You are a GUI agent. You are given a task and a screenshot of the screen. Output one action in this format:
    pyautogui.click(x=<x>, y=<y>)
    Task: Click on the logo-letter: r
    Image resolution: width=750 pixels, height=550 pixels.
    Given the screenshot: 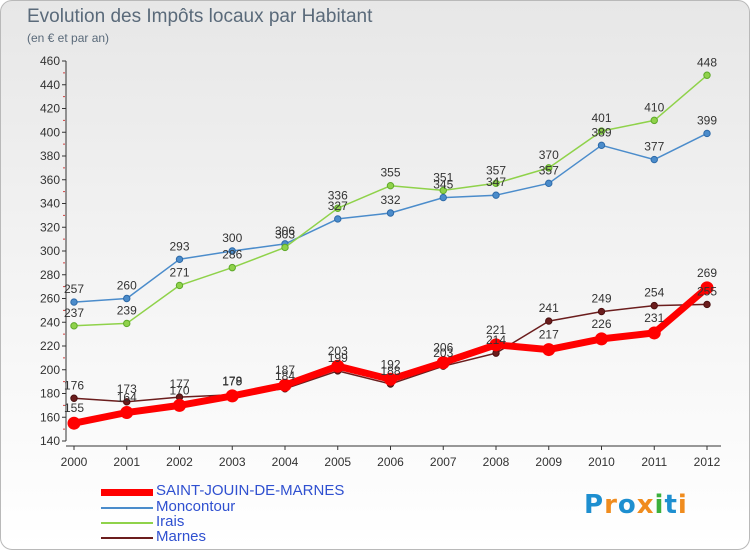 What is the action you would take?
    pyautogui.click(x=611, y=505)
    